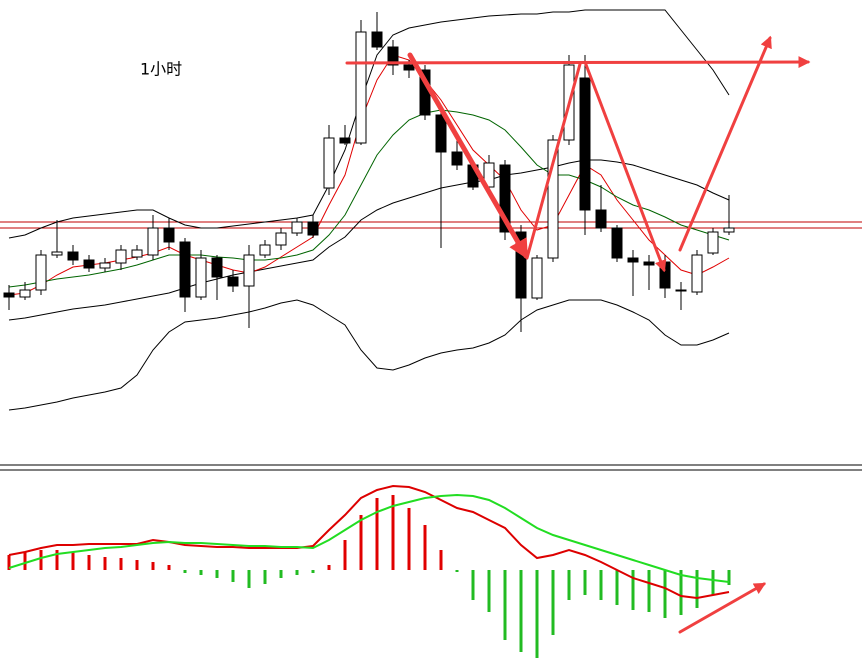 The image size is (862, 659). What do you see at coordinates (369, 355) in the screenshot?
I see `indicator-line` at bounding box center [369, 355].